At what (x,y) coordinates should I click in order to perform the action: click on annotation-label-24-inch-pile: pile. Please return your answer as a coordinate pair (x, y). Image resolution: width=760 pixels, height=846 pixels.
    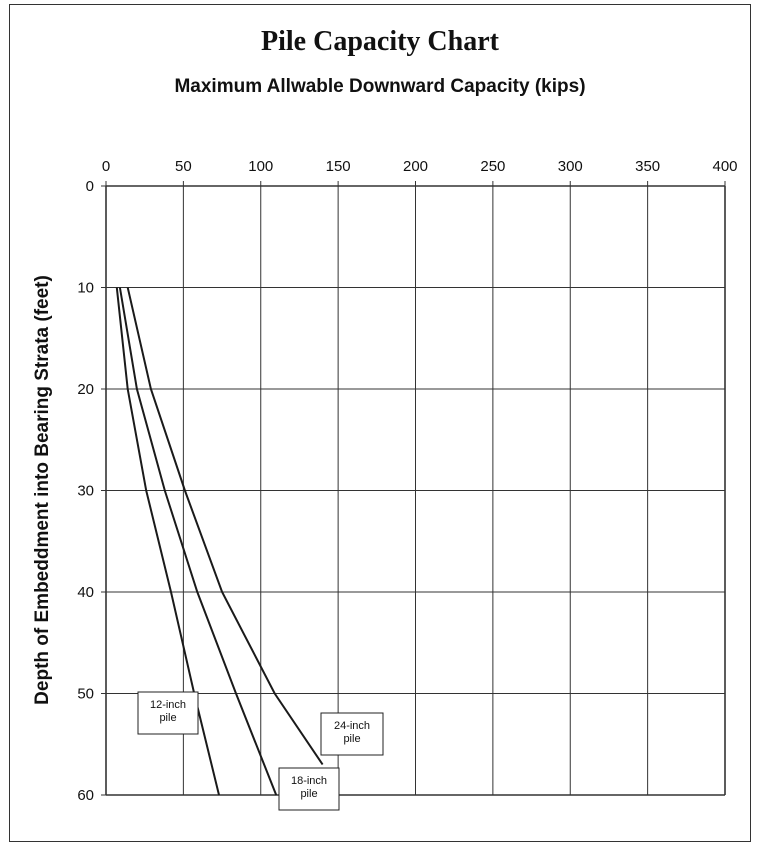
    Looking at the image, I should click on (351, 739).